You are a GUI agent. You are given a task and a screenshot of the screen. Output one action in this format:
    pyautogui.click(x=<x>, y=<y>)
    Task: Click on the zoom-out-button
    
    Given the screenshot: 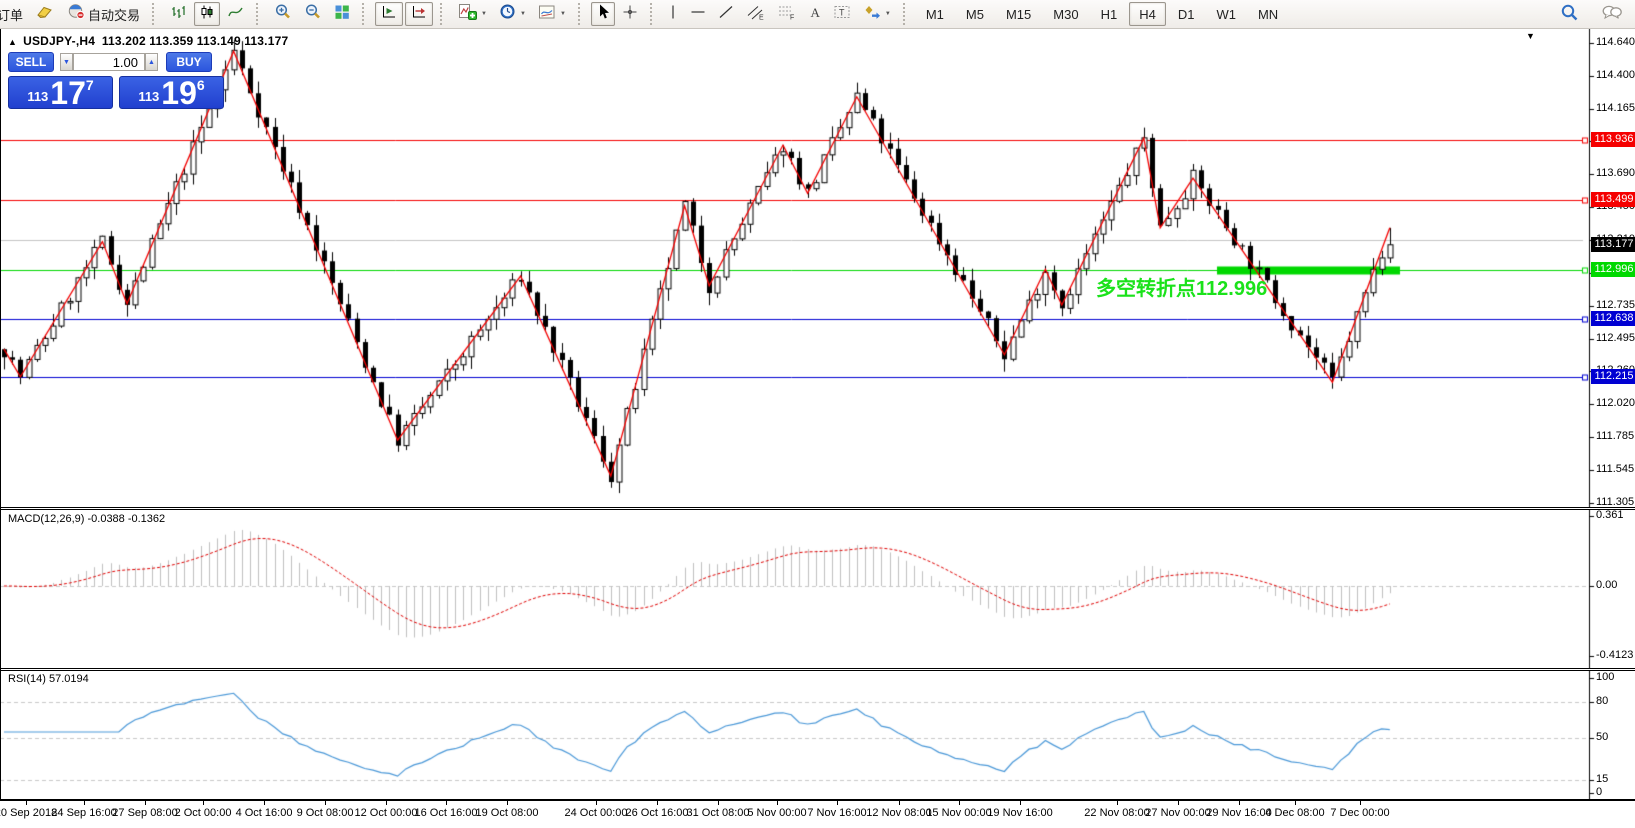 What is the action you would take?
    pyautogui.click(x=313, y=14)
    